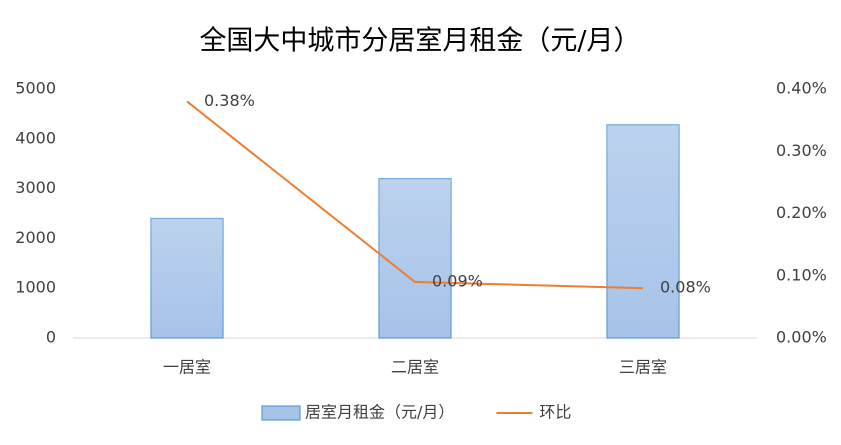 Image resolution: width=841 pixels, height=445 pixels. I want to click on data-label: 0.08%, so click(685, 287).